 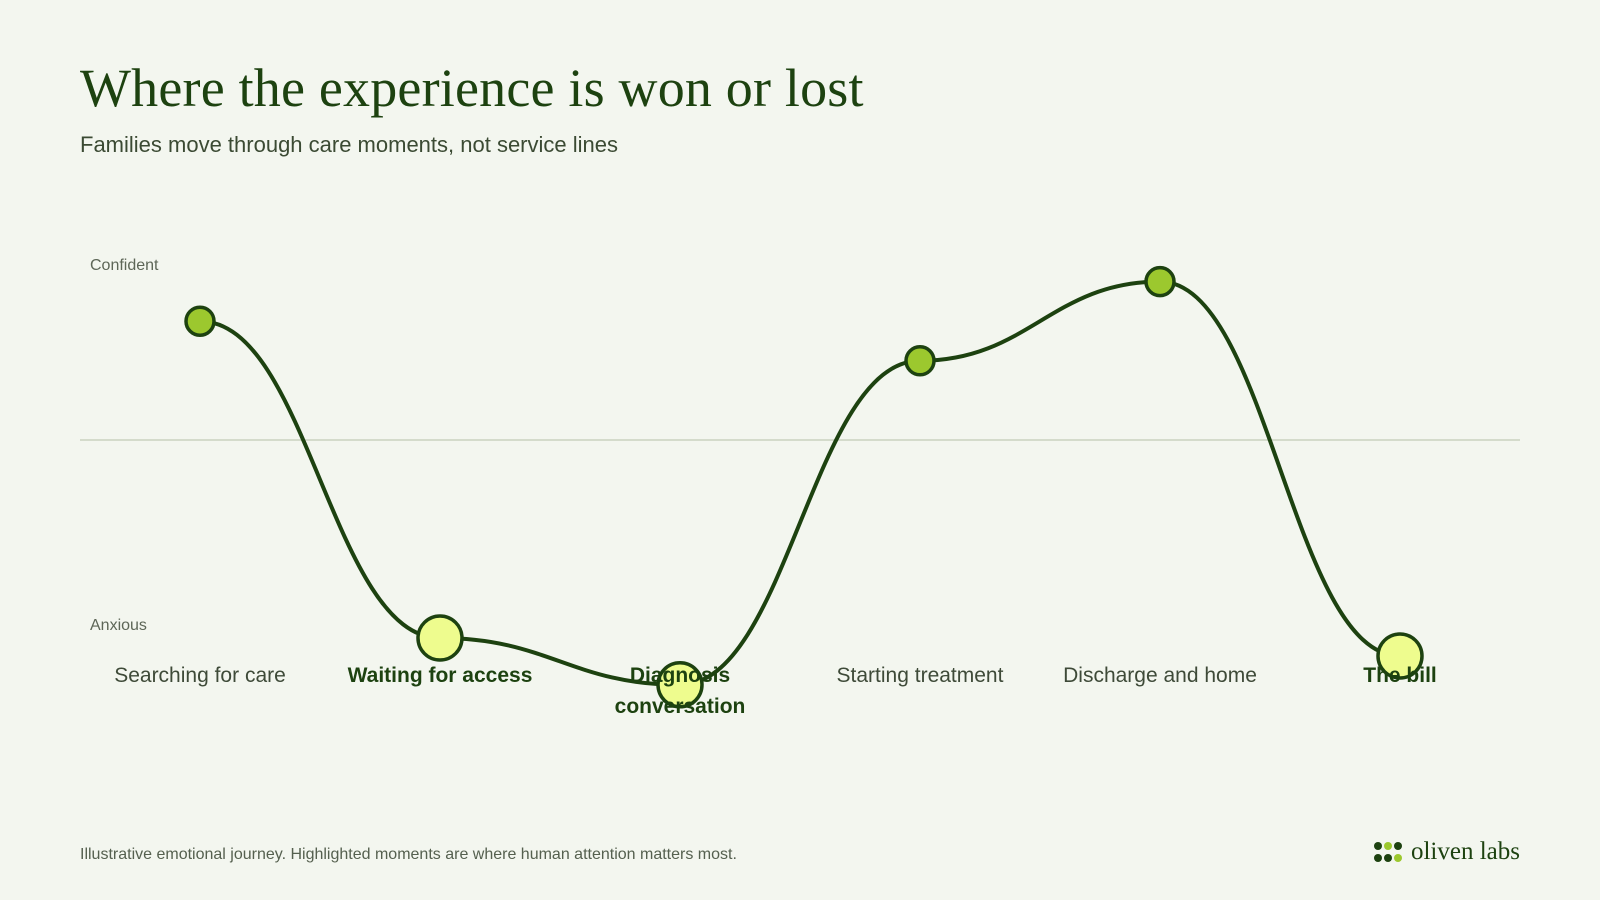 I want to click on stage-label: Searching for care, so click(x=200, y=675).